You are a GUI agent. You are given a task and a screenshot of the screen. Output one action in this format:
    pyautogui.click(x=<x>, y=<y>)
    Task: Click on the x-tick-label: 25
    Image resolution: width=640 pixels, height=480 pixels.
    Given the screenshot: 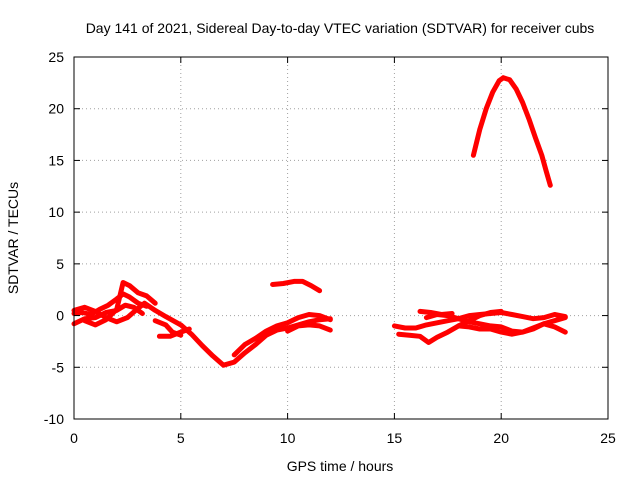 What is the action you would take?
    pyautogui.click(x=608, y=438)
    